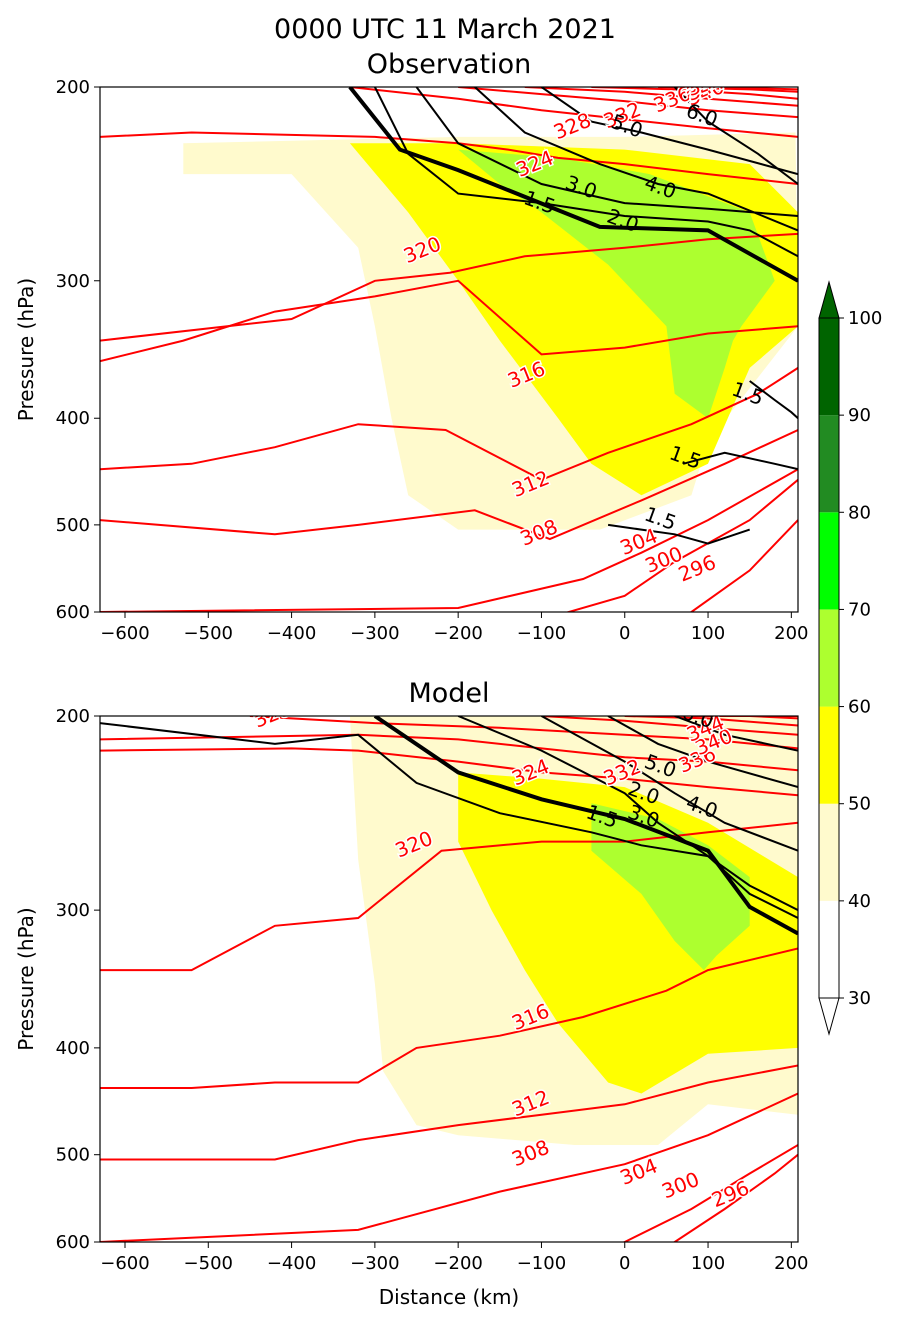 The image size is (909, 1324). I want to click on colorbar: 30 40 50 60 70 80 90 100, so click(850, 658).